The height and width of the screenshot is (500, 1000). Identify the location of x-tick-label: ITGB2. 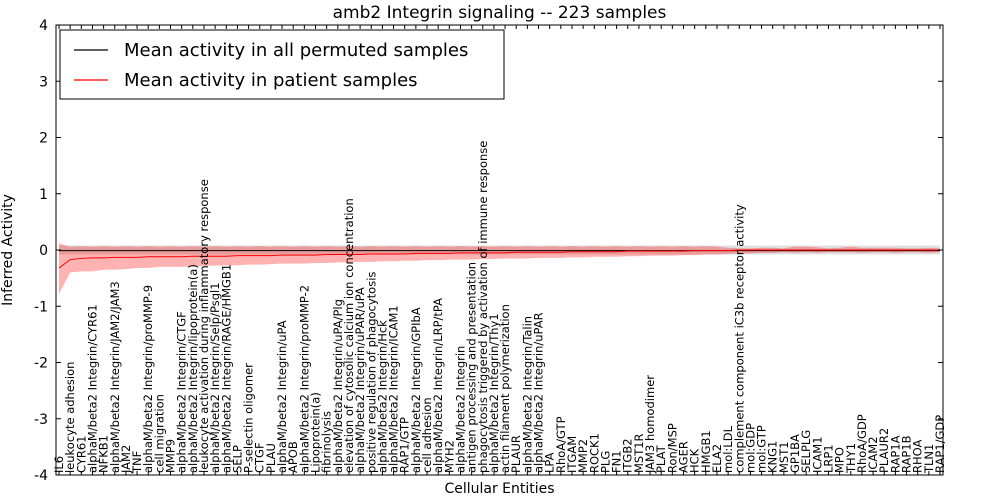
(628, 455).